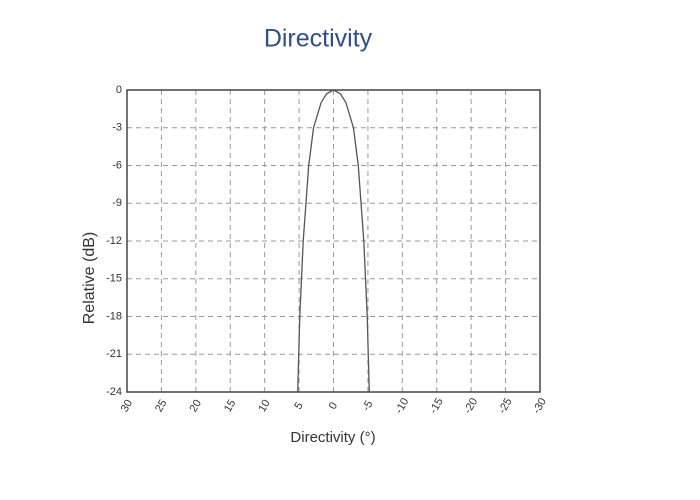 Image resolution: width=700 pixels, height=500 pixels. I want to click on x-tick-label: 30, so click(127, 406).